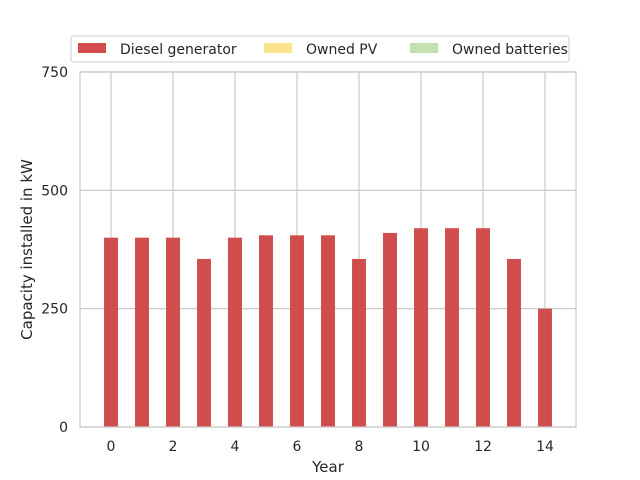 This screenshot has width=640, height=480. I want to click on legend-label-owned-batteries: Owned batteries, so click(510, 50).